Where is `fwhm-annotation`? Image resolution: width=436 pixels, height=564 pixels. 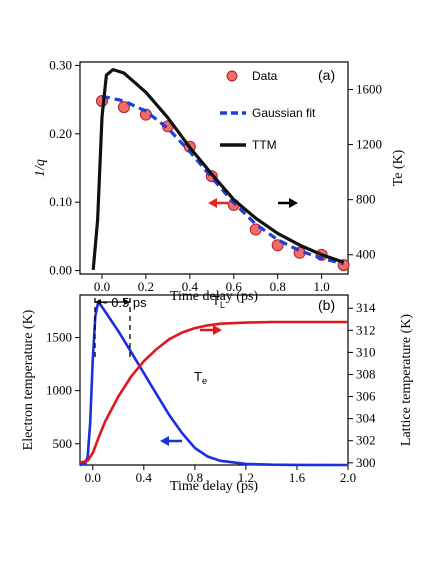
fwhm-annotation is located at coordinates (112, 328).